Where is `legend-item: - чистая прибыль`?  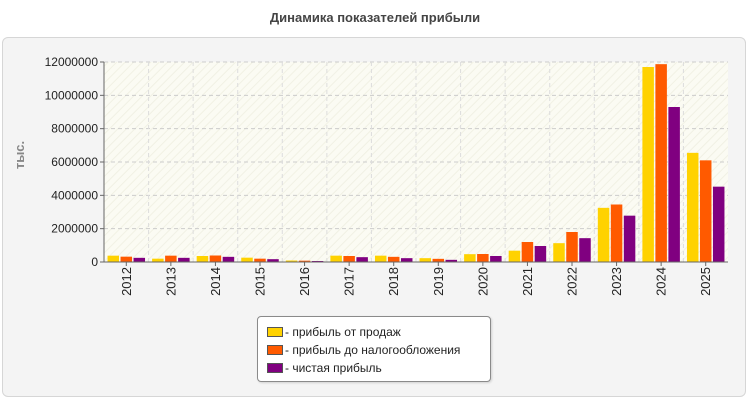
legend-item: - чистая прибыль is located at coordinates (378, 368).